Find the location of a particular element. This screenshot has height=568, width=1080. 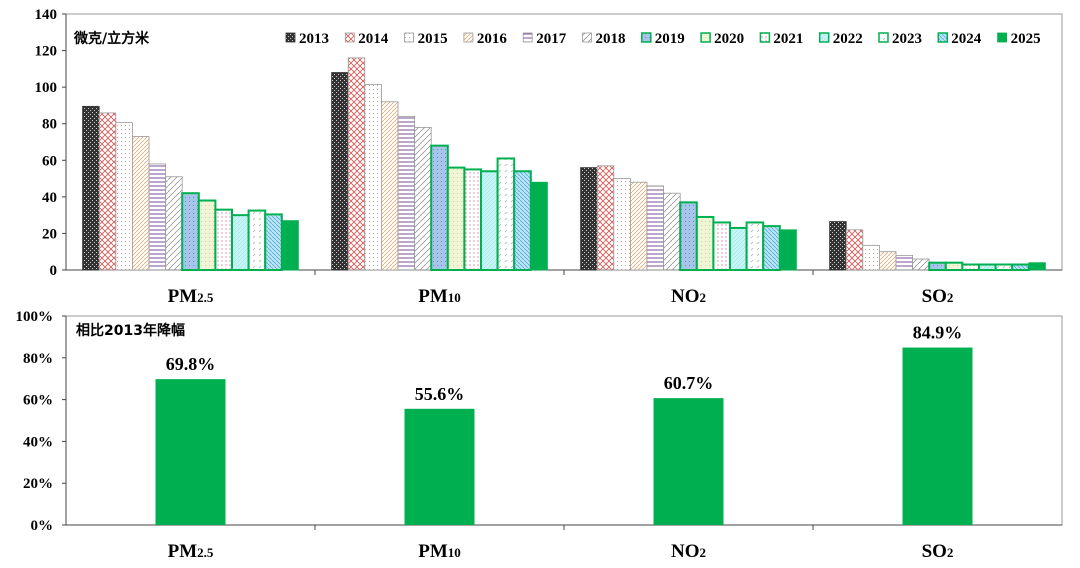

bar-NO2-2017 is located at coordinates (655, 228).